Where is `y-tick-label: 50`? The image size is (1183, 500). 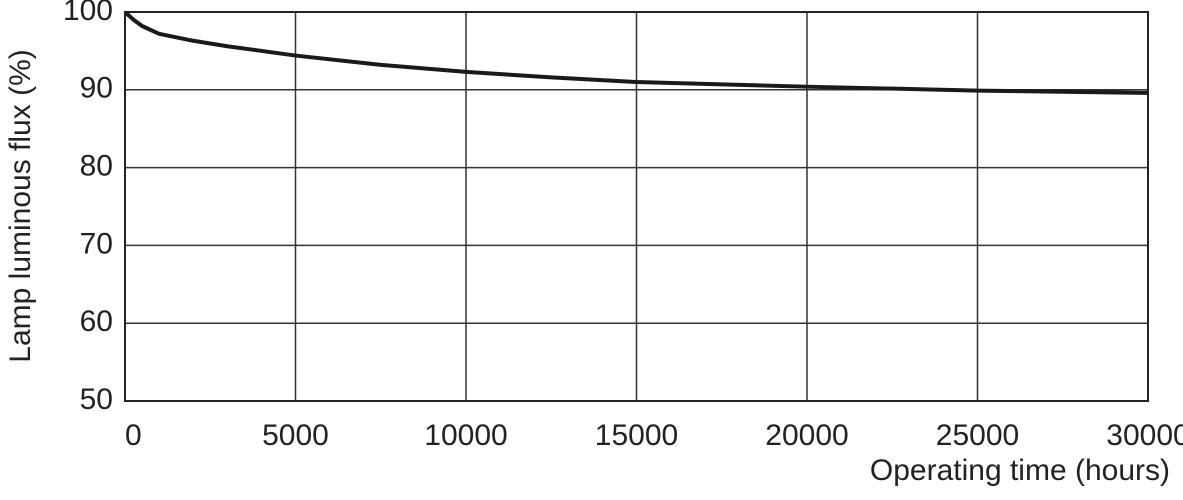 y-tick-label: 50 is located at coordinates (96, 399).